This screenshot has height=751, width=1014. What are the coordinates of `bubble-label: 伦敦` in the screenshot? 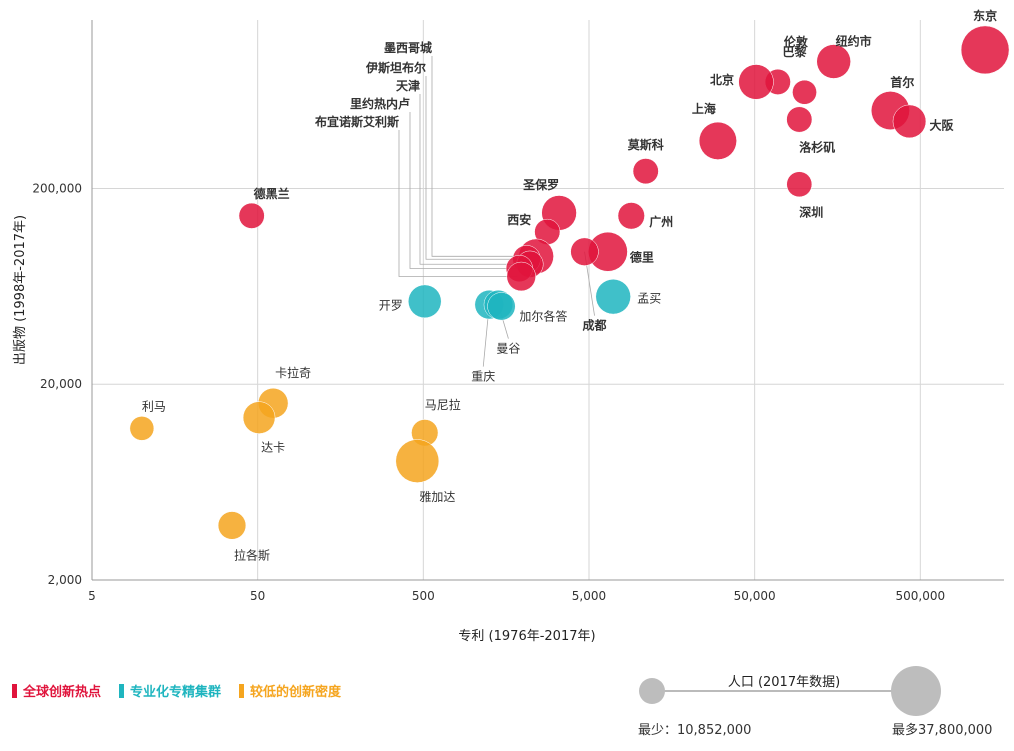 It's located at (796, 41).